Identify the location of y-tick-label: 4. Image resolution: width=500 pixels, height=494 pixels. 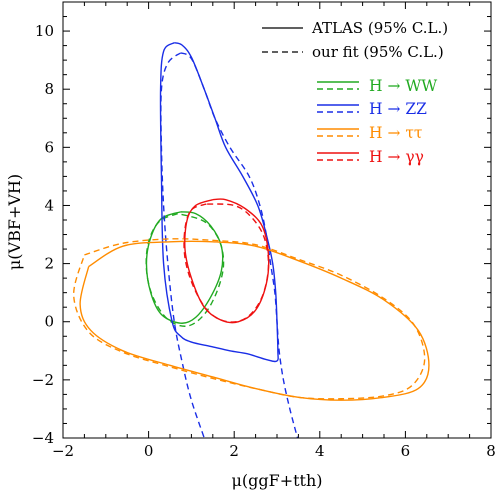
(49, 205).